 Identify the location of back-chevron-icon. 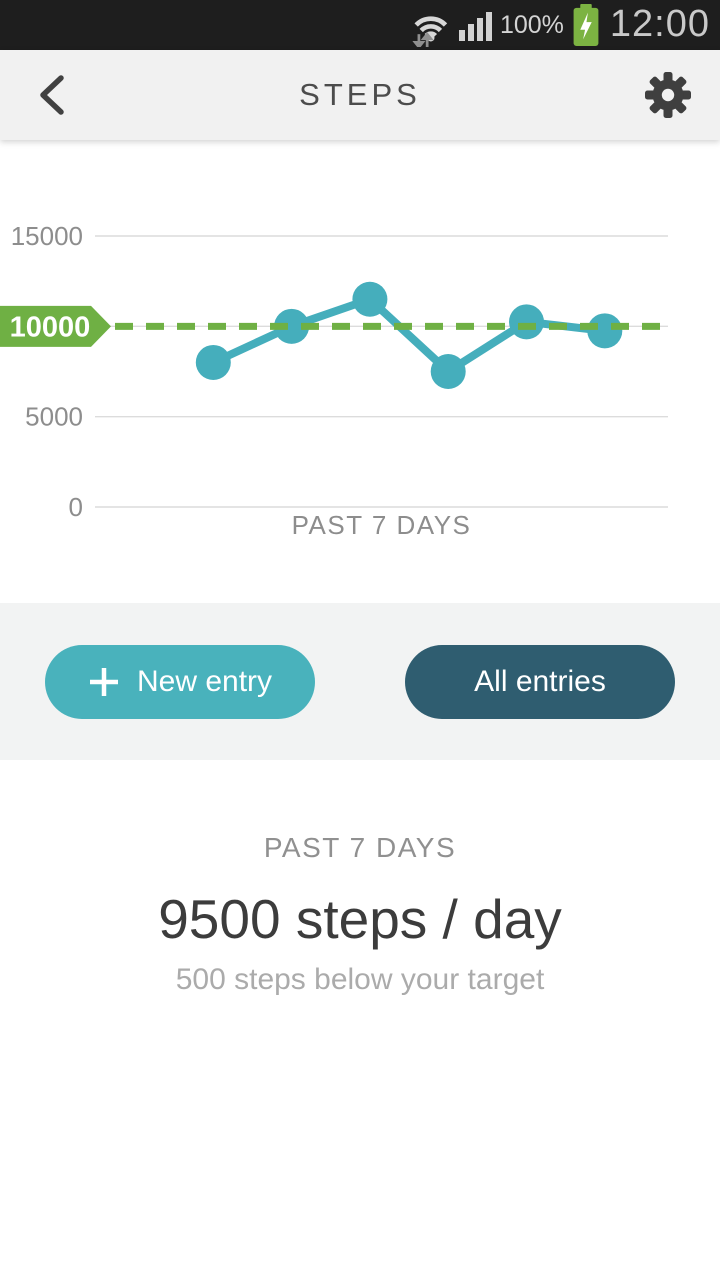
(52, 95).